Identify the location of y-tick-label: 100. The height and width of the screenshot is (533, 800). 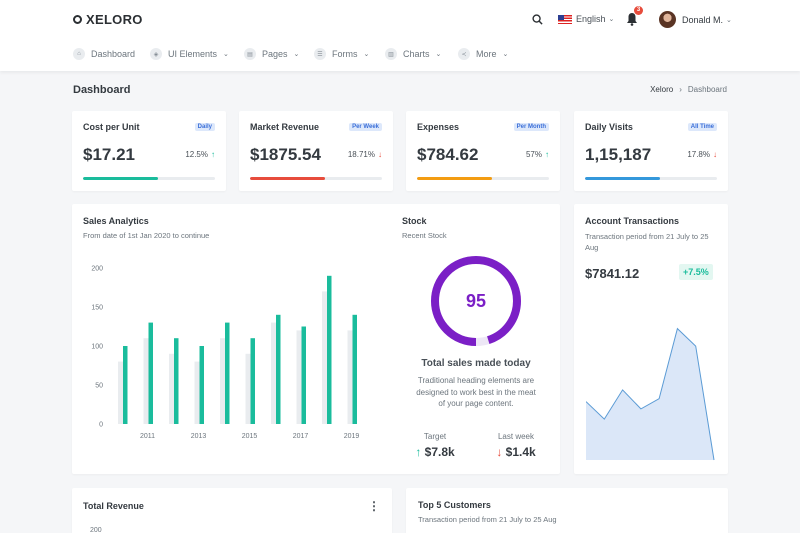
(97, 347).